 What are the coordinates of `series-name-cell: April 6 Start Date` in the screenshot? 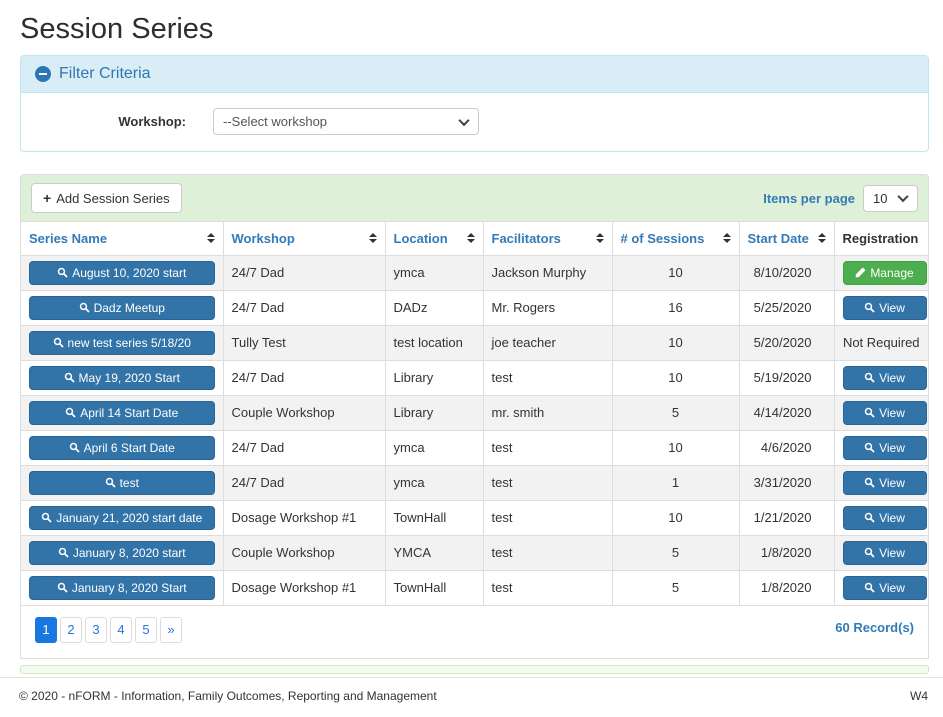 It's located at (122, 448).